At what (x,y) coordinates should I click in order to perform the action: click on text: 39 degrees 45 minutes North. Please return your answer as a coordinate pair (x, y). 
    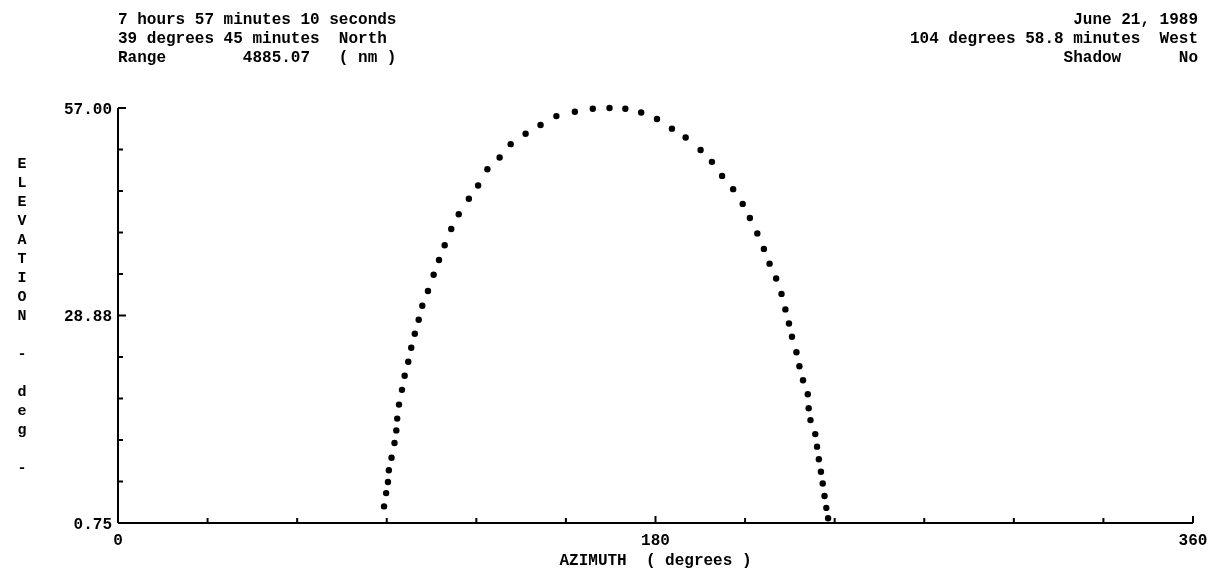
    Looking at the image, I should click on (252, 39).